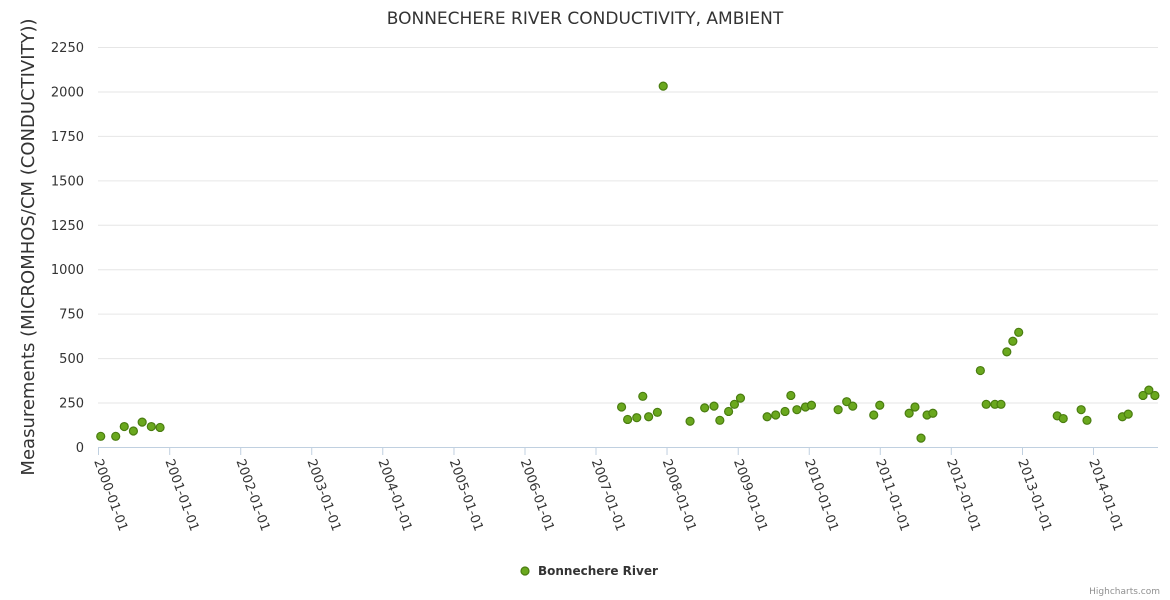 The height and width of the screenshot is (600, 1170). Describe the element at coordinates (67, 226) in the screenshot. I see `y-tick-label: 1250` at that location.